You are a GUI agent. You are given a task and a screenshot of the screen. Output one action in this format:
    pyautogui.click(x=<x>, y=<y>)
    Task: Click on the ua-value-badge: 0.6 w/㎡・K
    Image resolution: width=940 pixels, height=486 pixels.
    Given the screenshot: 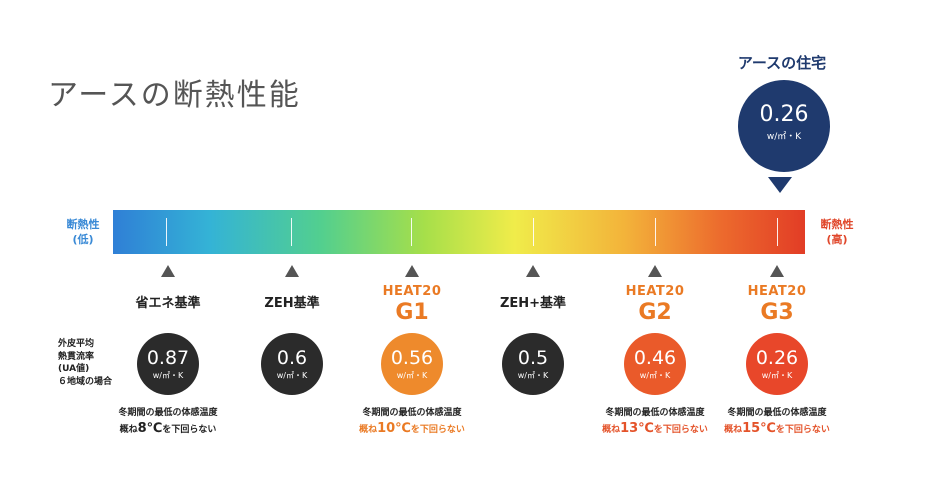 What is the action you would take?
    pyautogui.click(x=292, y=364)
    